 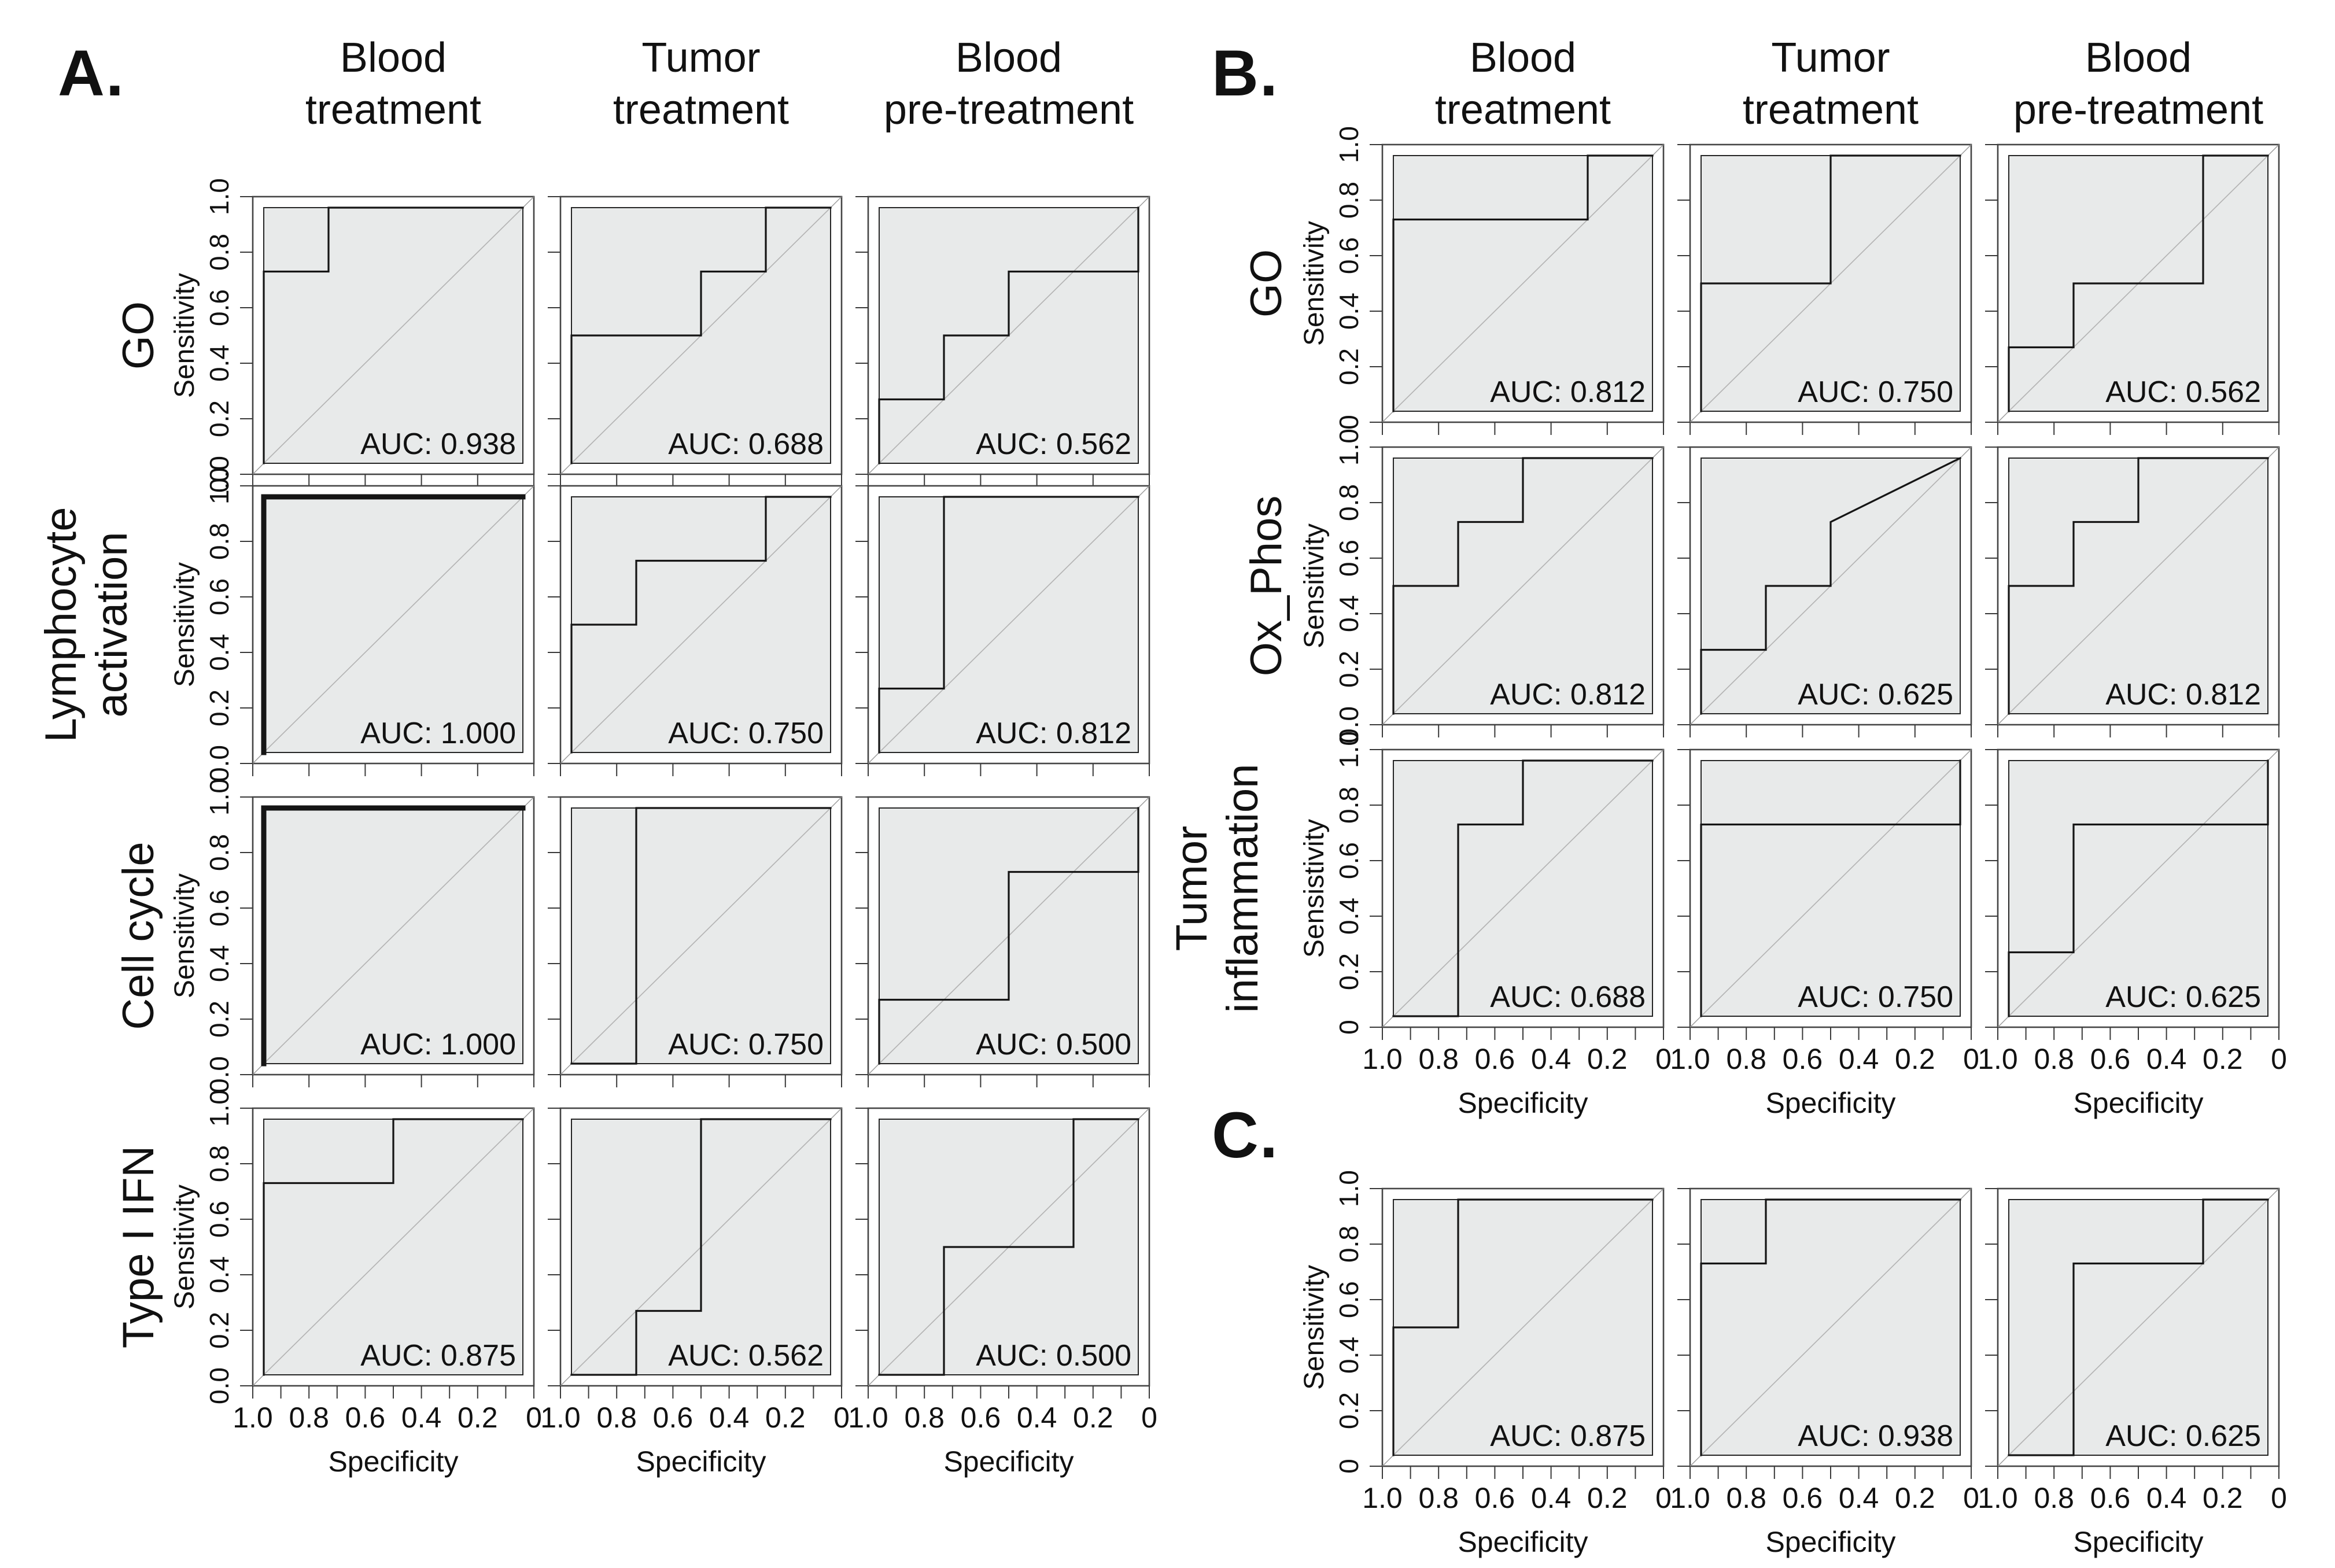 What do you see at coordinates (1266, 586) in the screenshot?
I see `row-label-line: Ox_Phos` at bounding box center [1266, 586].